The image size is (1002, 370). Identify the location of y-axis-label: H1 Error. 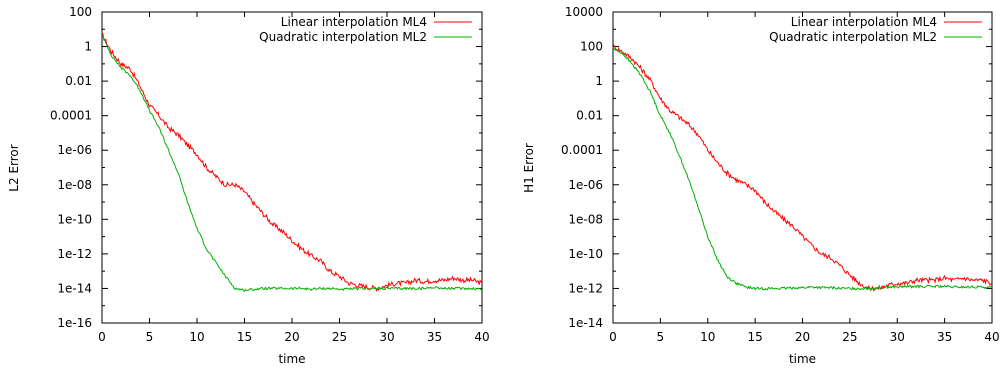
(529, 168).